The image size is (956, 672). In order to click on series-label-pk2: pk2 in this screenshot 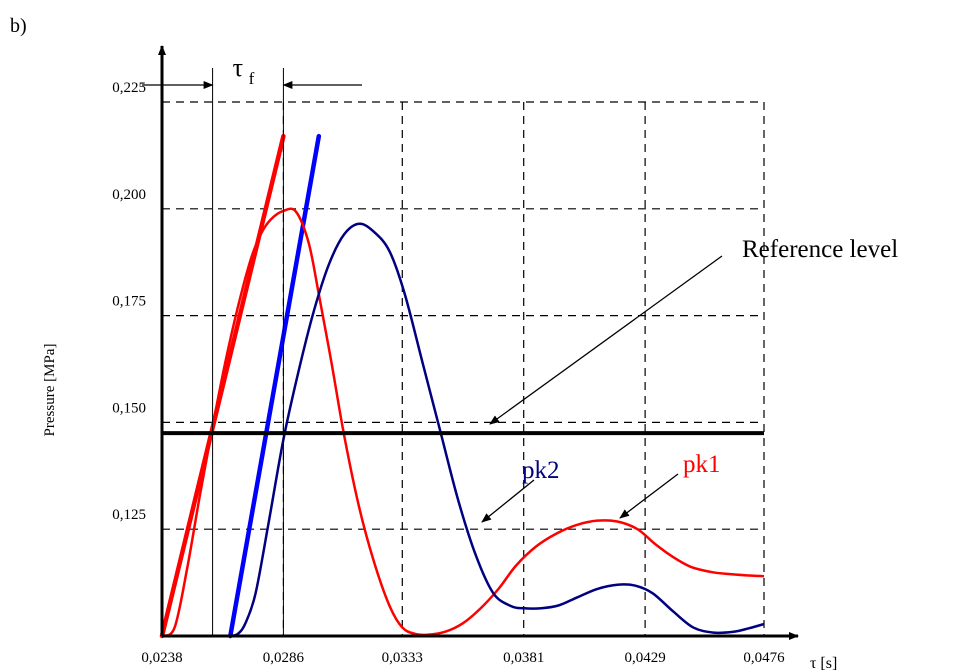, I will do `click(541, 470)`.